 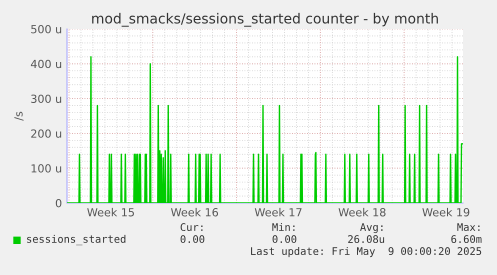 I want to click on legend-label: sessions_started, so click(x=76, y=240).